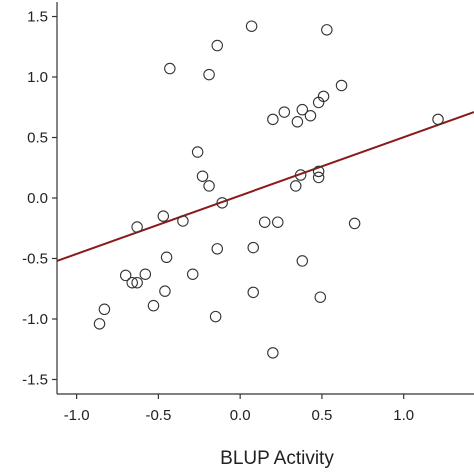 Image resolution: width=474 pixels, height=474 pixels. I want to click on y-tick-label: 0.5, so click(37, 138).